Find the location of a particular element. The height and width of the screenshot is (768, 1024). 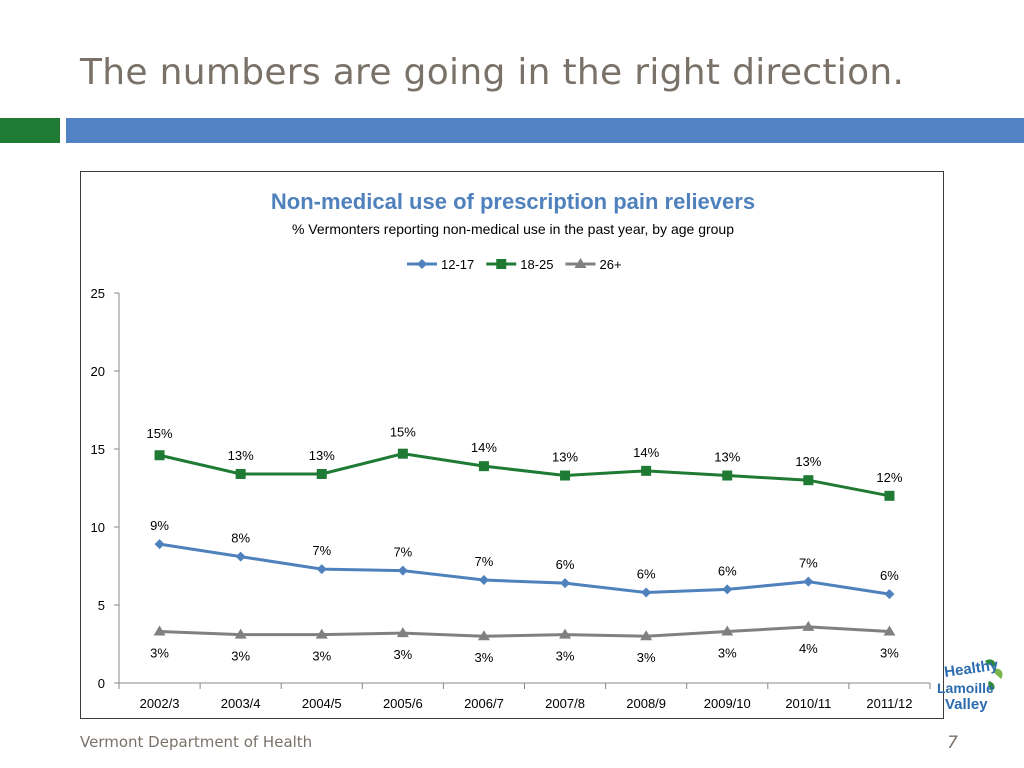

x-tick-label: 2010/11 is located at coordinates (808, 703).